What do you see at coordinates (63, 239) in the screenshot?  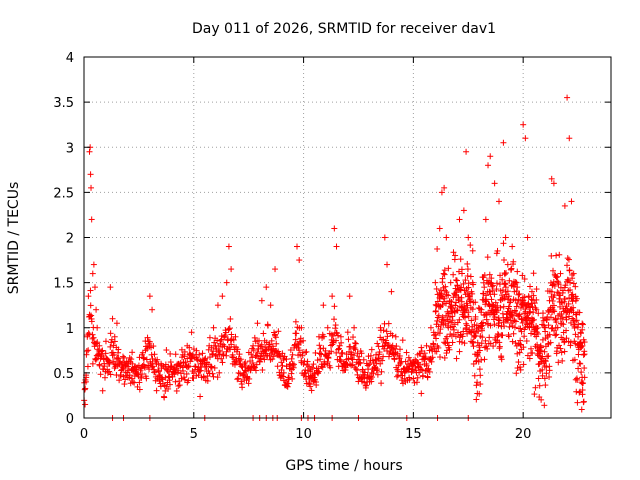 I see `y-tick-labels: 0 0.5 1 1.5 2 2.5 3 3.5 4` at bounding box center [63, 239].